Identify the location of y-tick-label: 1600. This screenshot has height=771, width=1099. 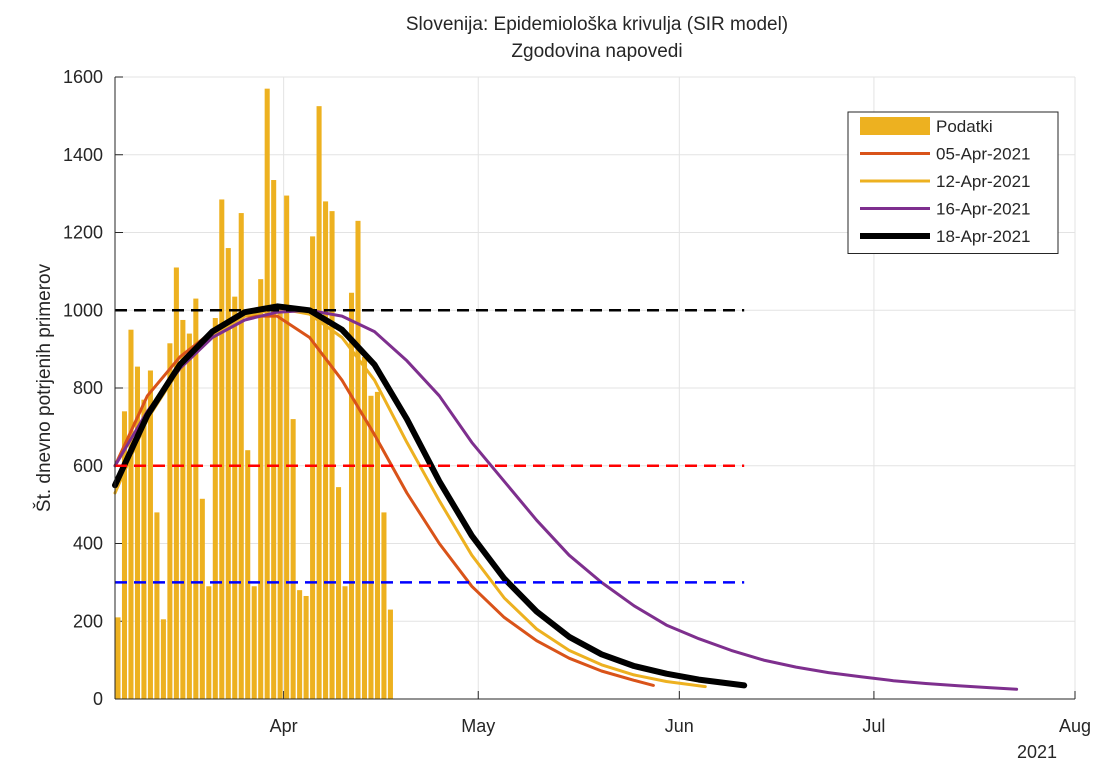
(83, 77).